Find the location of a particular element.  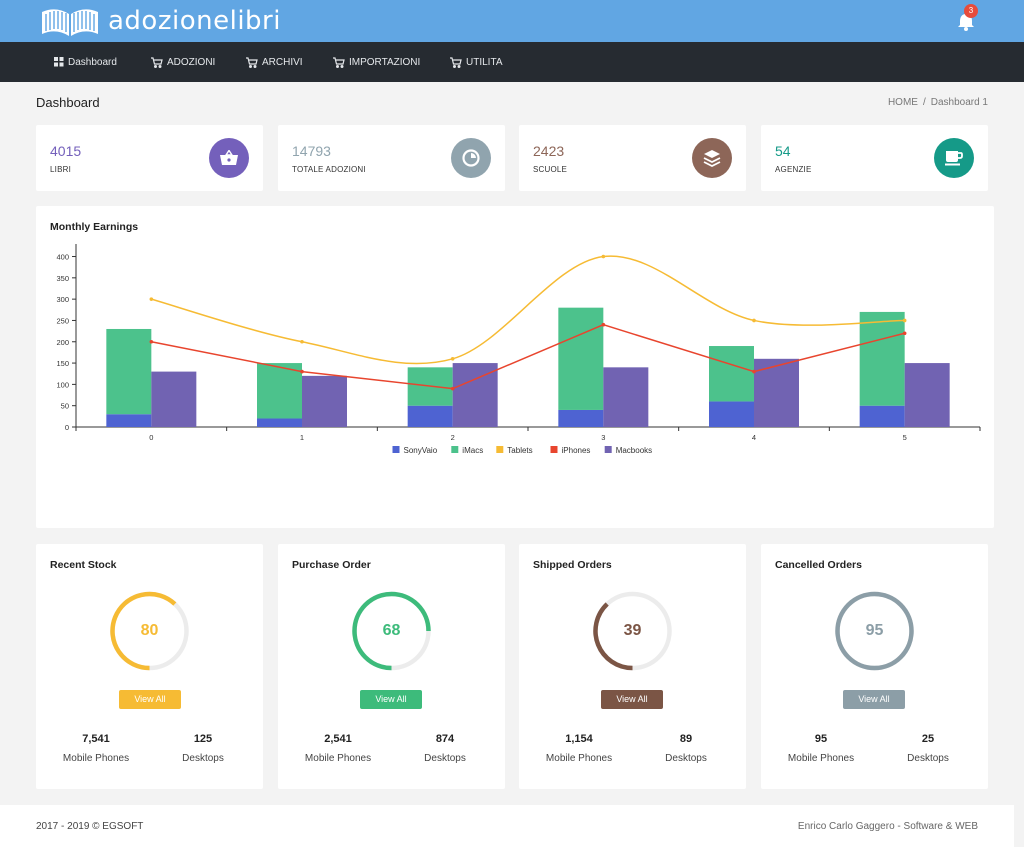

gauge-value: 68 is located at coordinates (391, 630).